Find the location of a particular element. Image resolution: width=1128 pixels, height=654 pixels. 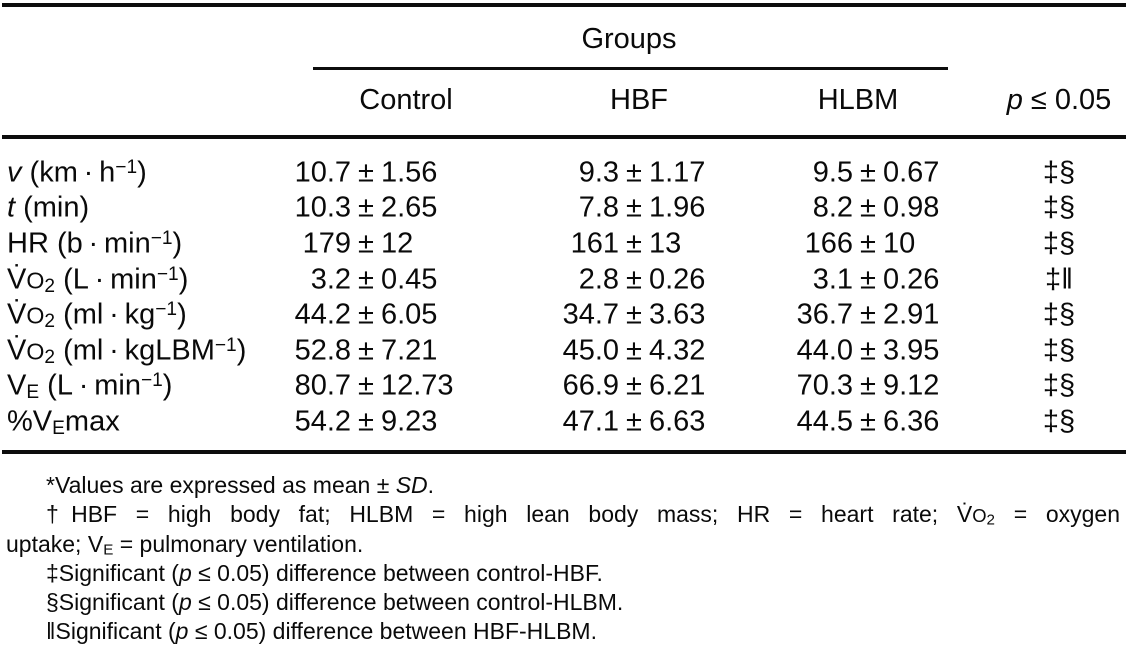

table-row-heart-rate: HR (b · min−1) 179 ±12 161 ±13 166 ±10 ‡§ is located at coordinates (564, 244).